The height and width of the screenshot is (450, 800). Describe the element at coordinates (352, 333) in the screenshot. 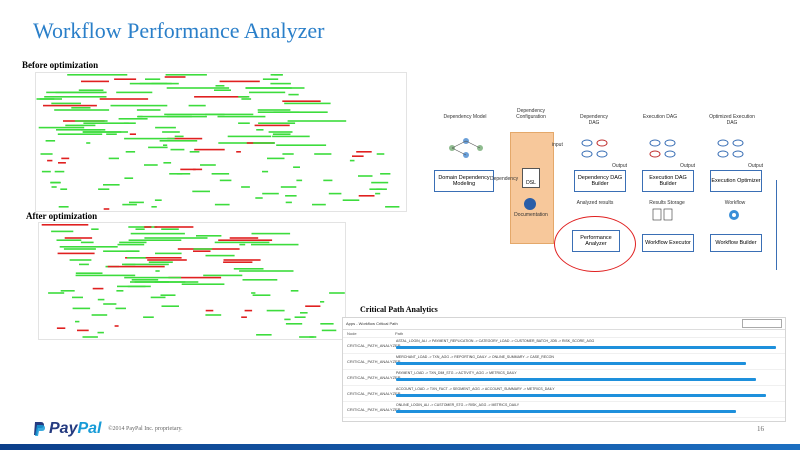

I see `column-node: Node` at that location.